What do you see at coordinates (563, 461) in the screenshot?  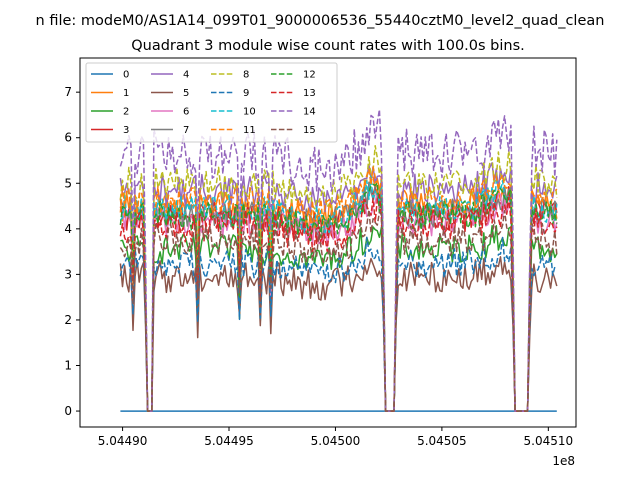 I see `x-offset-label: 1e8` at bounding box center [563, 461].